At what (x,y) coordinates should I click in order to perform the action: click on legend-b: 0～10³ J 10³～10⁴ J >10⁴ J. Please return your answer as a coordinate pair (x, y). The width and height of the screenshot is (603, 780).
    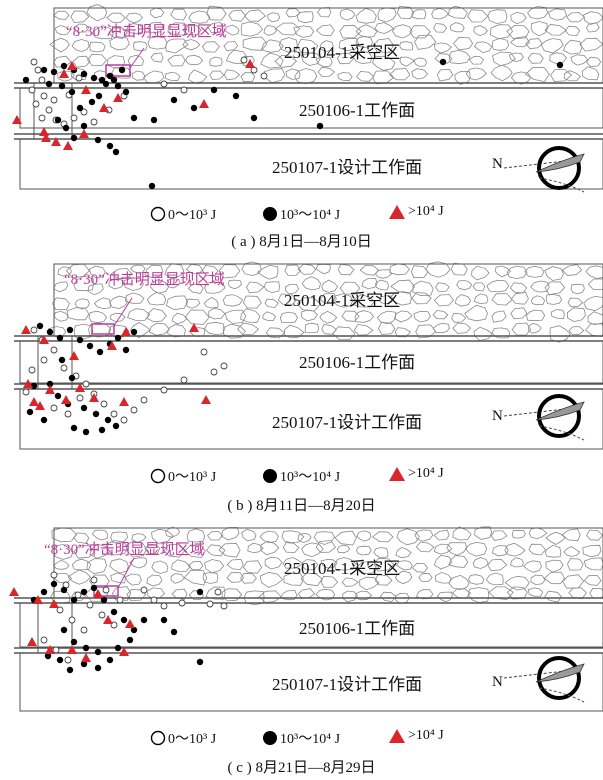
    Looking at the image, I should click on (301, 476).